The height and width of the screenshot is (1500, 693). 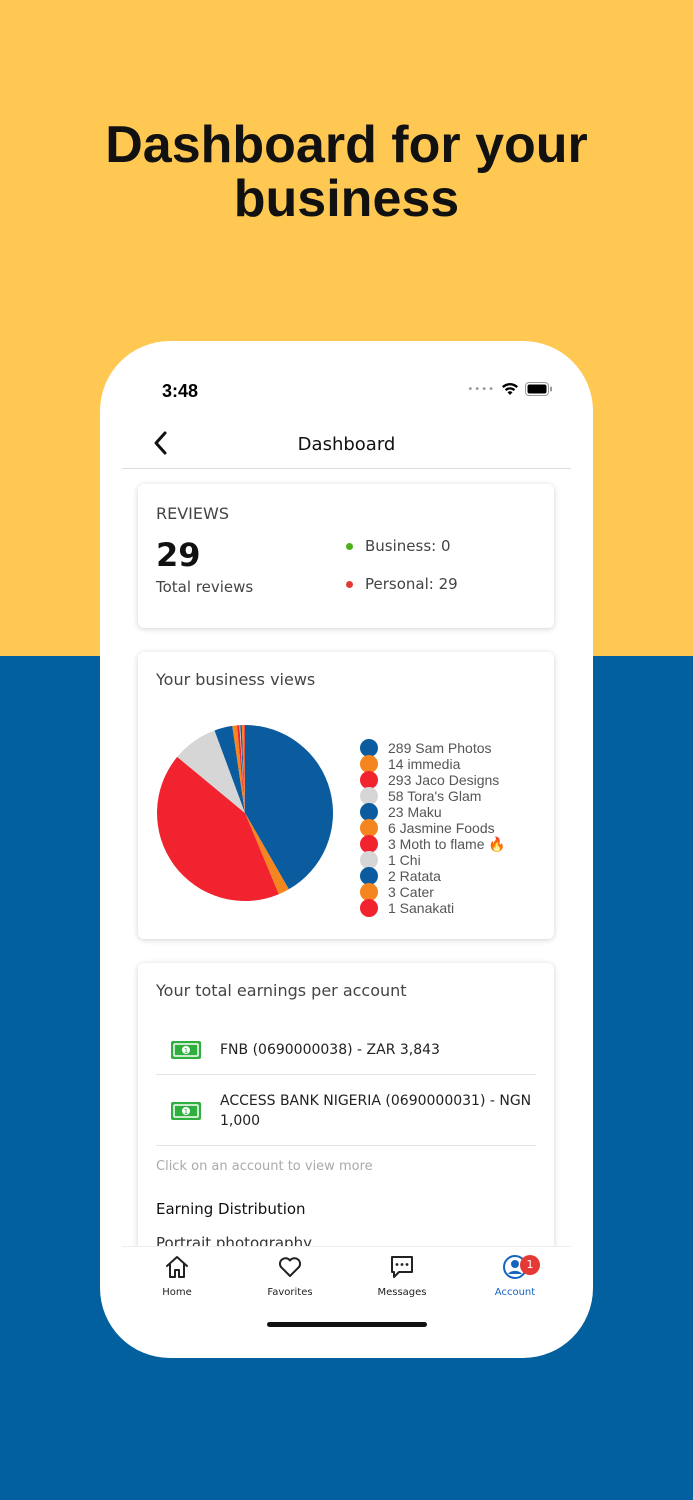 I want to click on legend-label: 293 Jaco Designs, so click(x=444, y=780).